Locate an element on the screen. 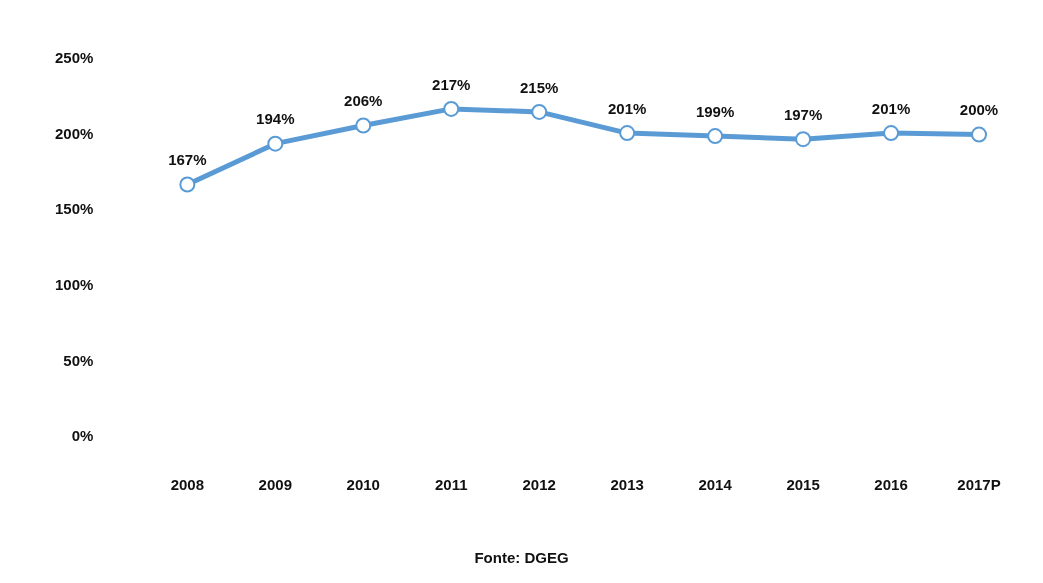  data-label: 215% is located at coordinates (539, 87).